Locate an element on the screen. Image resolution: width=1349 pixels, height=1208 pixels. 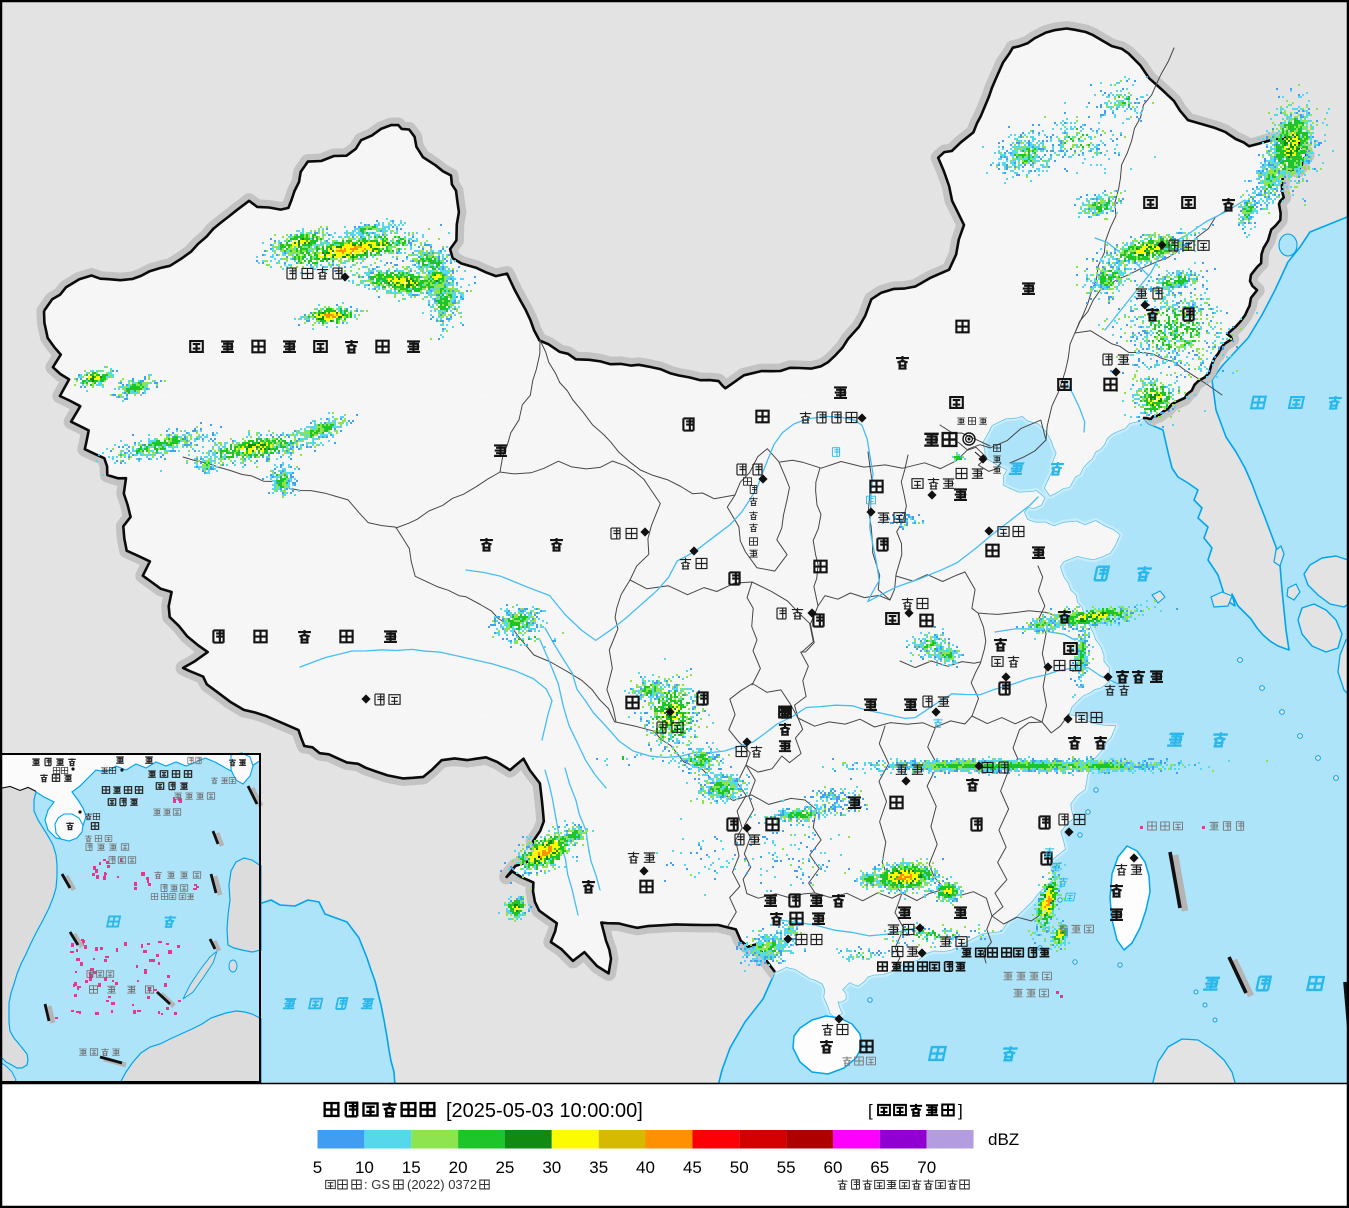
svg-text: 10 is located at coordinates (364, 1167).